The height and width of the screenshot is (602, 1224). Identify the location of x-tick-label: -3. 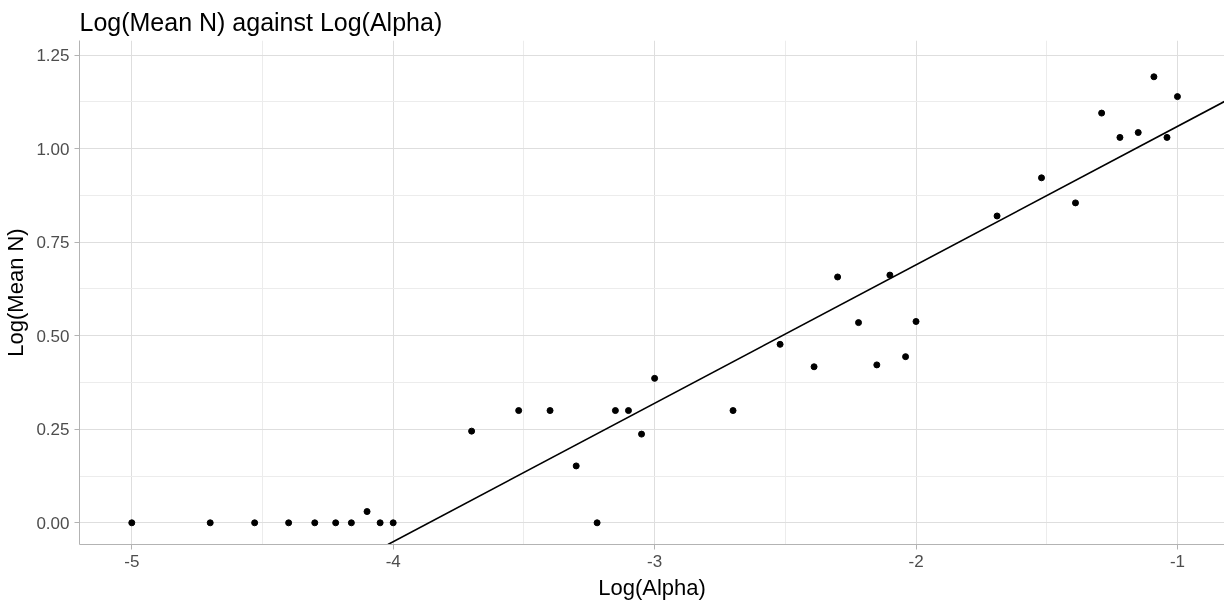
(655, 561).